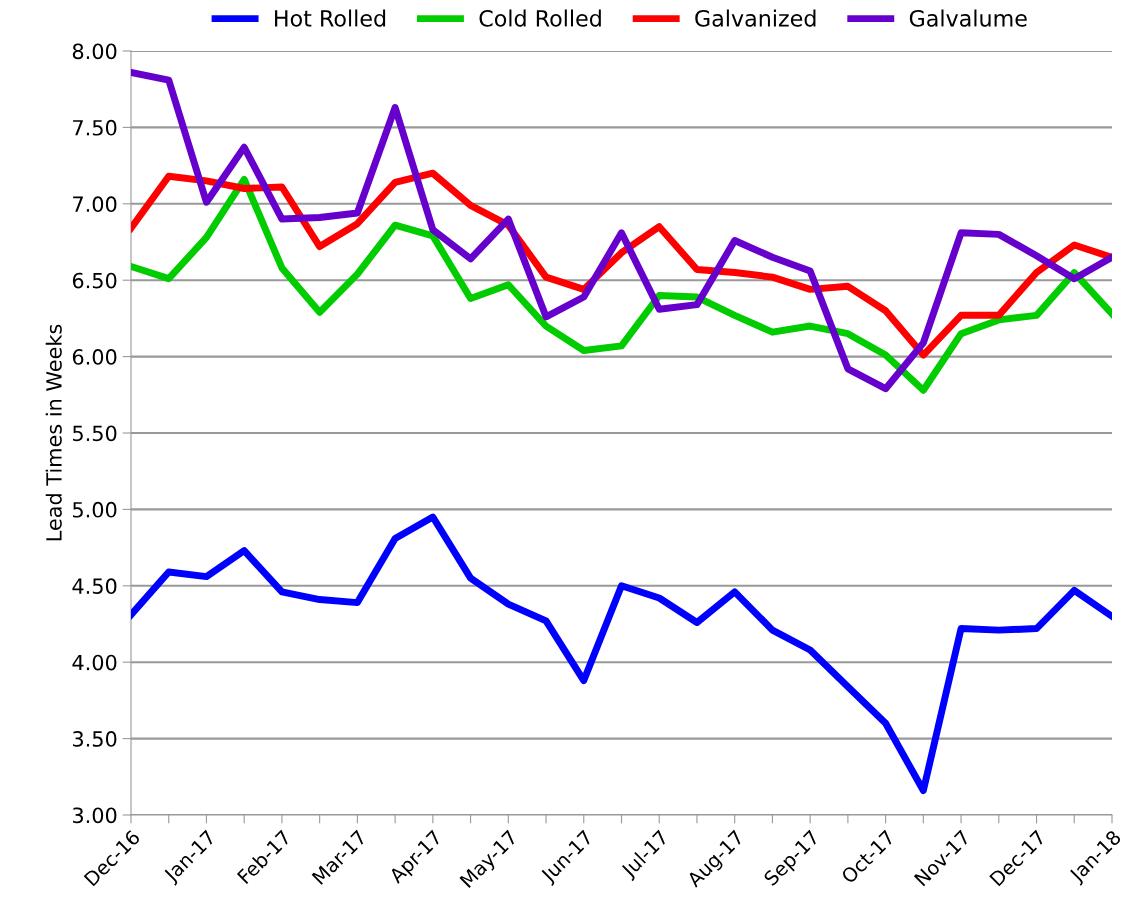  What do you see at coordinates (53, 432) in the screenshot?
I see `y-axis-title: Lead Times in Weeks` at bounding box center [53, 432].